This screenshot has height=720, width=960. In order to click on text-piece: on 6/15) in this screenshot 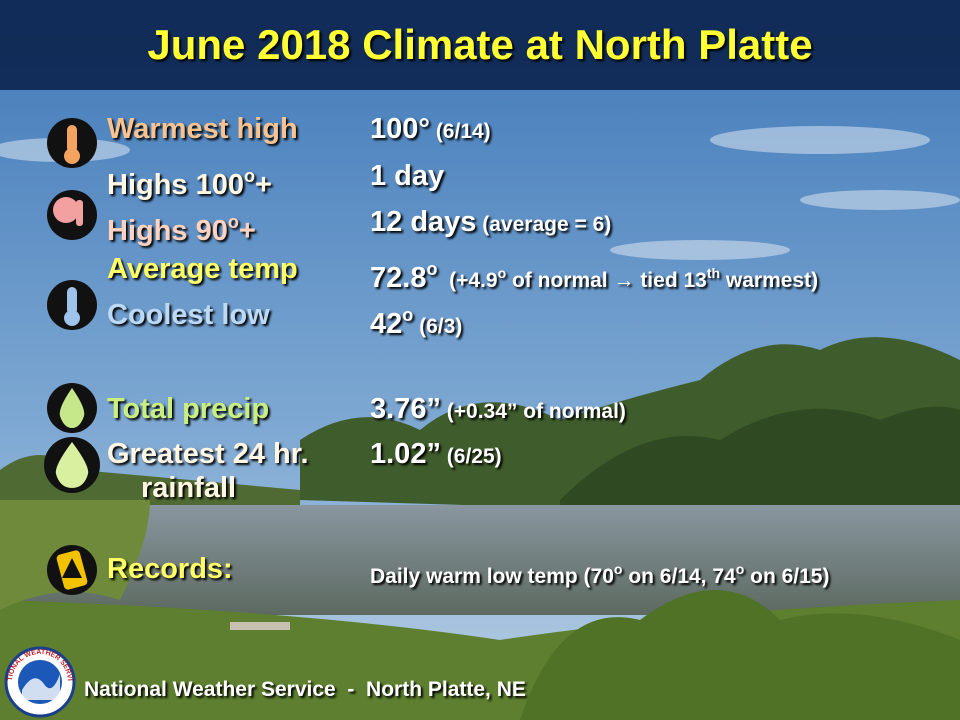, I will do `click(787, 576)`.